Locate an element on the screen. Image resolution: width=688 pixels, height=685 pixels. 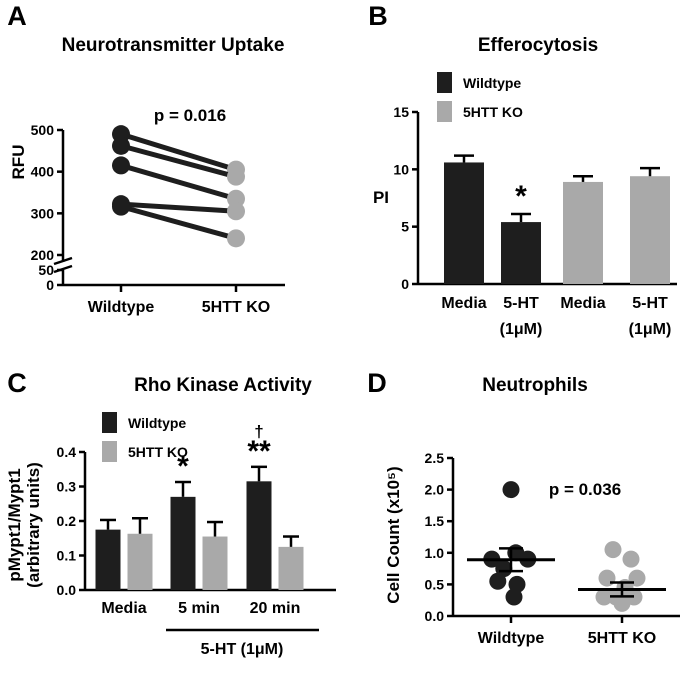
panel-letter: B is located at coordinates (378, 16).